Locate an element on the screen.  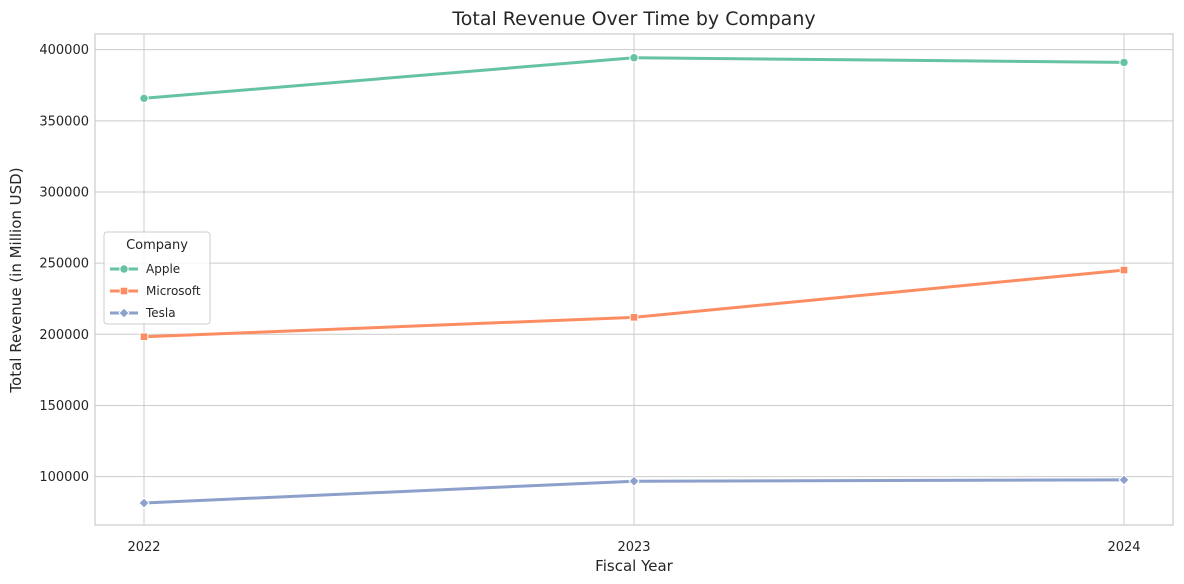
chart-title: Total Revenue Over Time by Company is located at coordinates (633, 19).